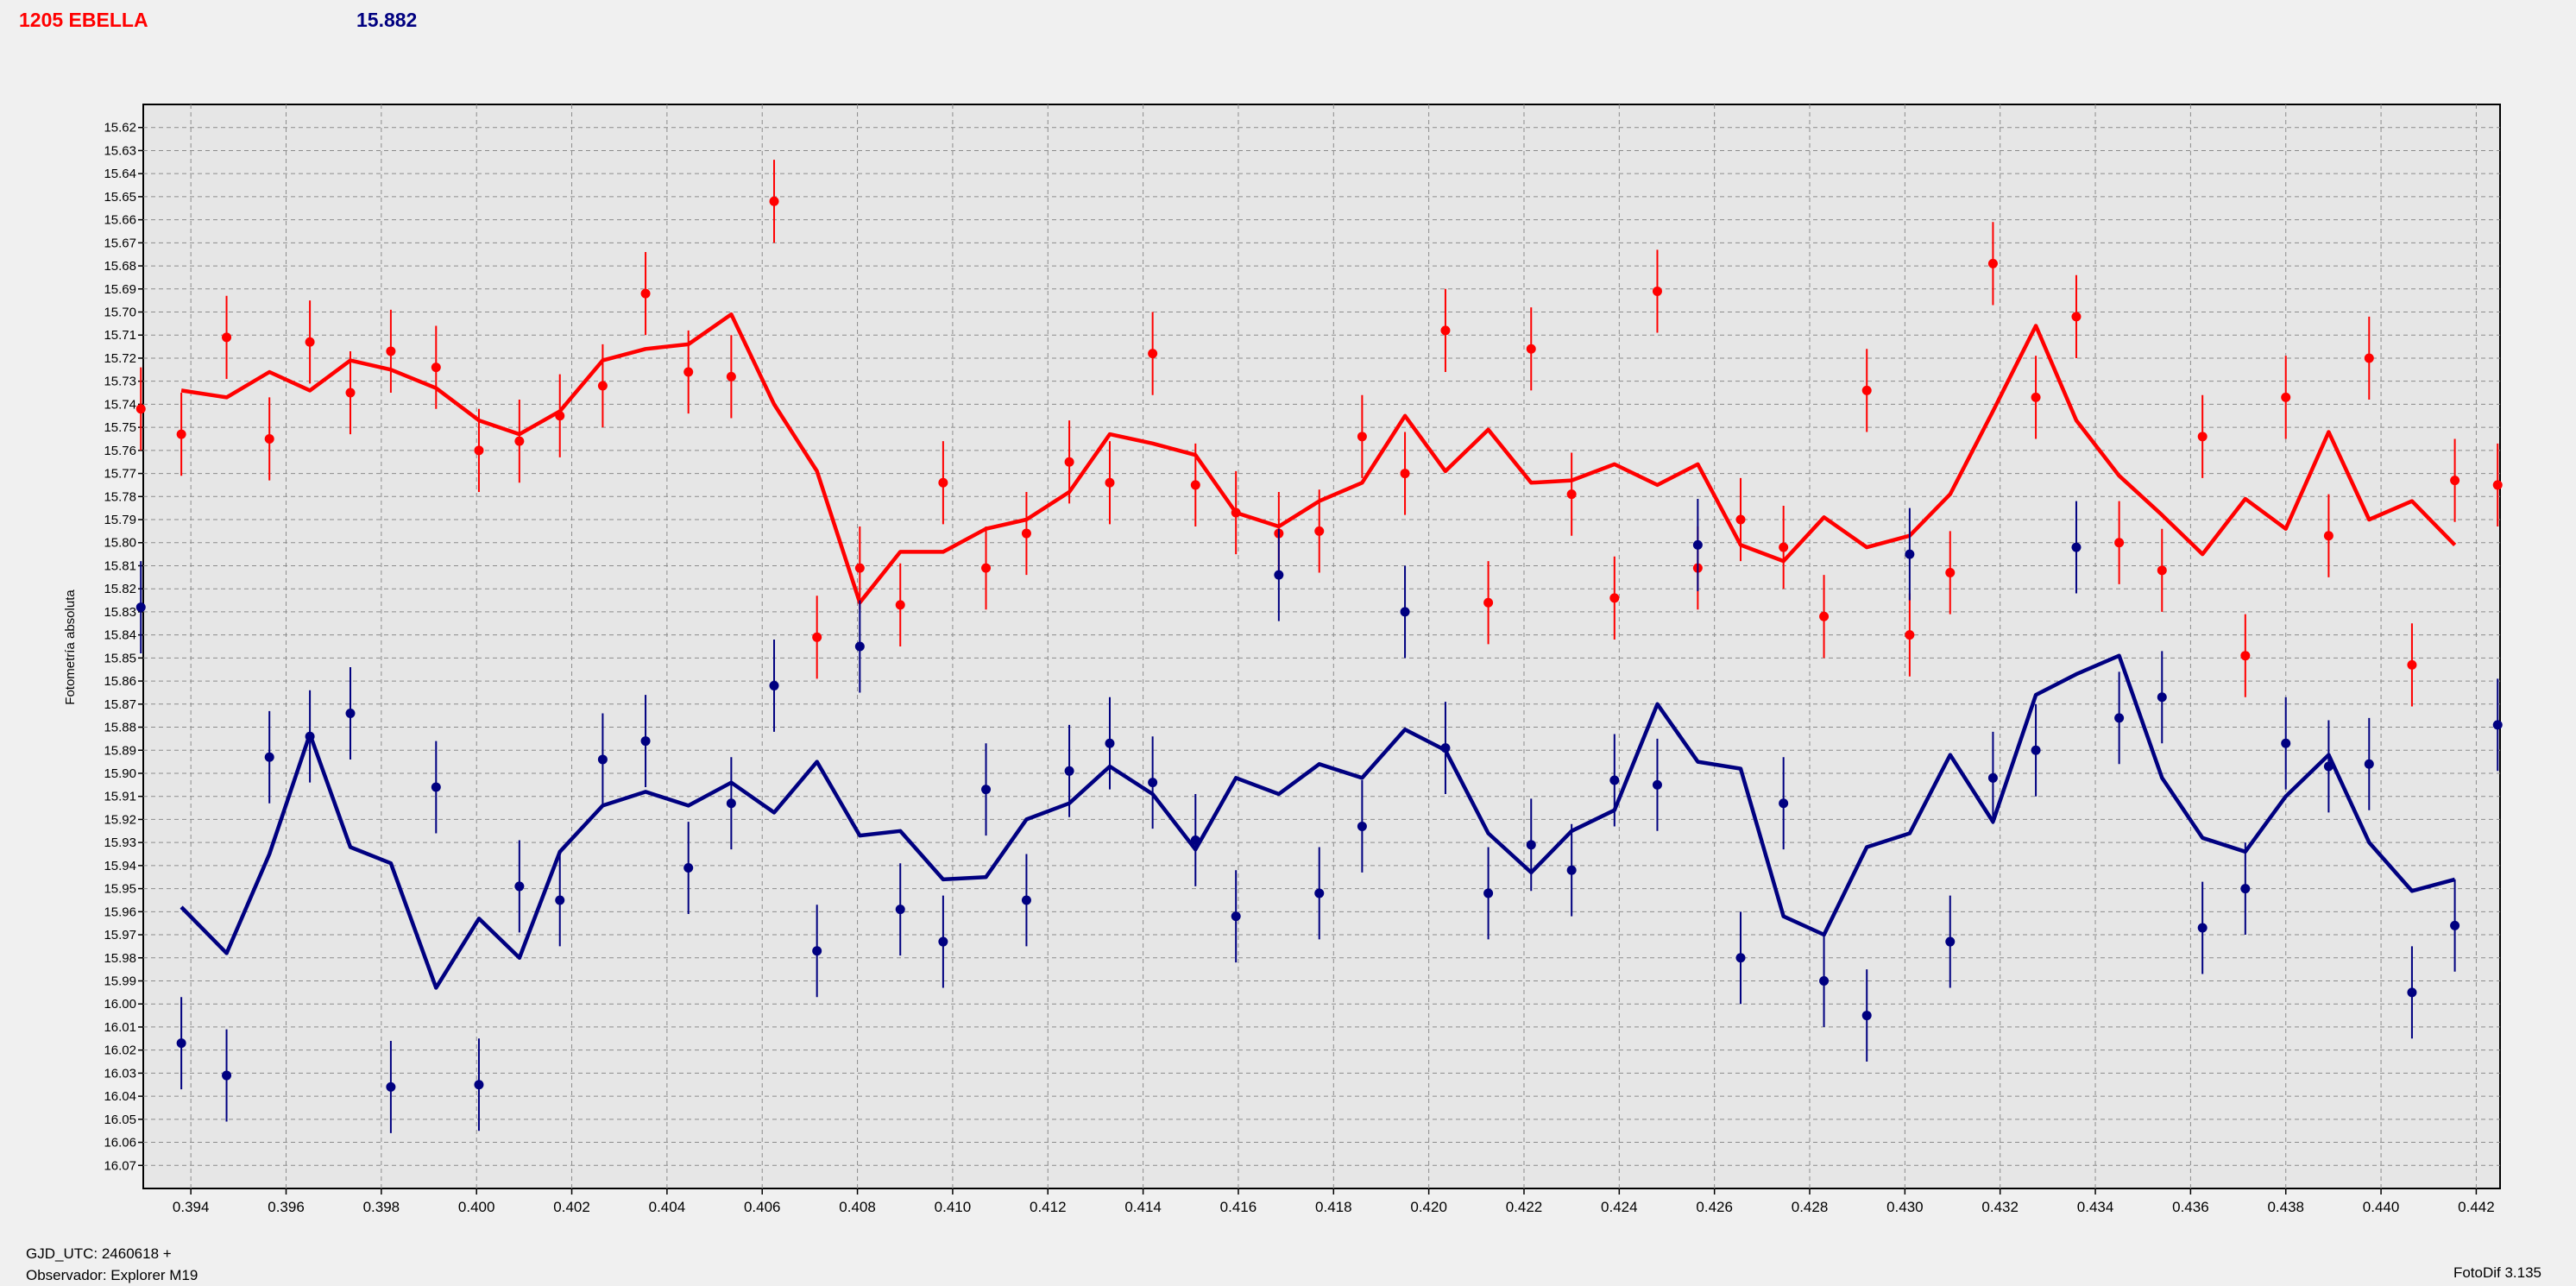 The image size is (2576, 1286). Describe the element at coordinates (120, 197) in the screenshot. I see `y-tick-label: 15.65` at that location.